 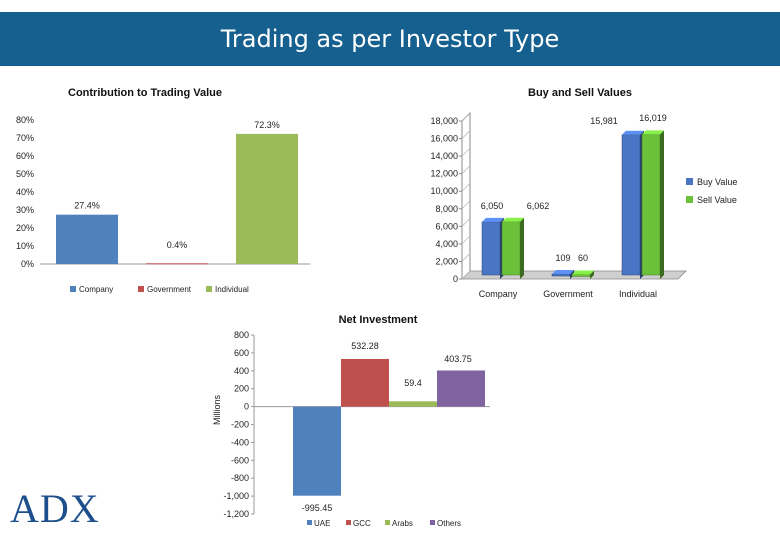 I want to click on y-tick-label: 8,000, so click(x=446, y=209).